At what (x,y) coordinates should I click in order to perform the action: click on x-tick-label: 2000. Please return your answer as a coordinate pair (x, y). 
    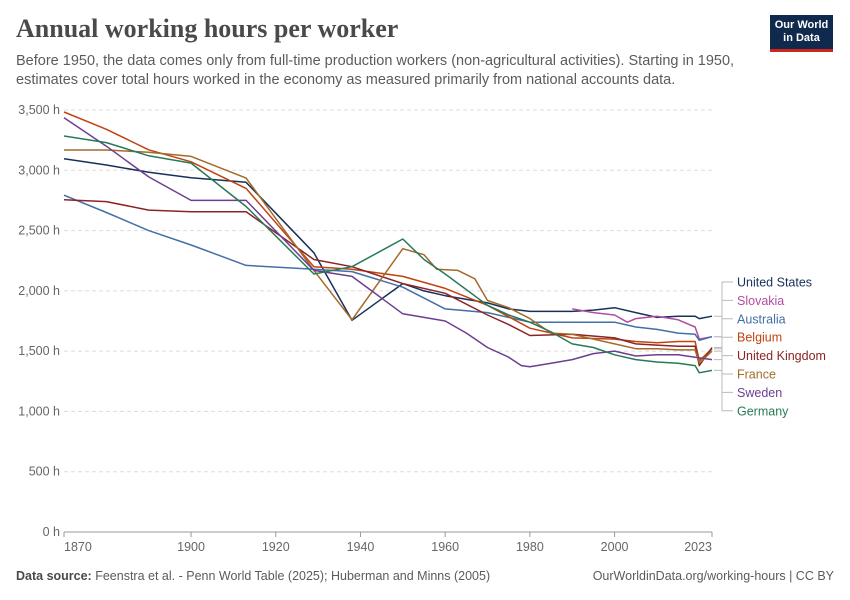
    Looking at the image, I should click on (615, 547).